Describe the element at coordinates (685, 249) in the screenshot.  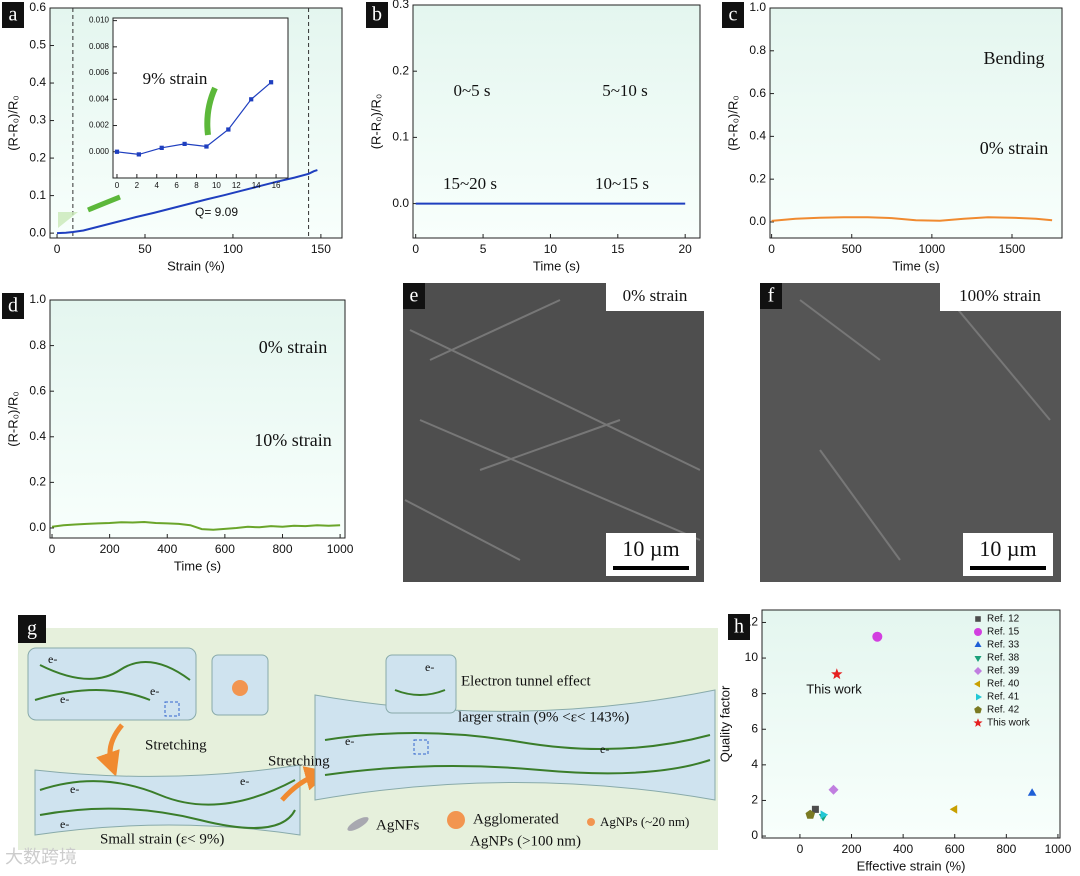
I see `x-tick-label: 20` at that location.